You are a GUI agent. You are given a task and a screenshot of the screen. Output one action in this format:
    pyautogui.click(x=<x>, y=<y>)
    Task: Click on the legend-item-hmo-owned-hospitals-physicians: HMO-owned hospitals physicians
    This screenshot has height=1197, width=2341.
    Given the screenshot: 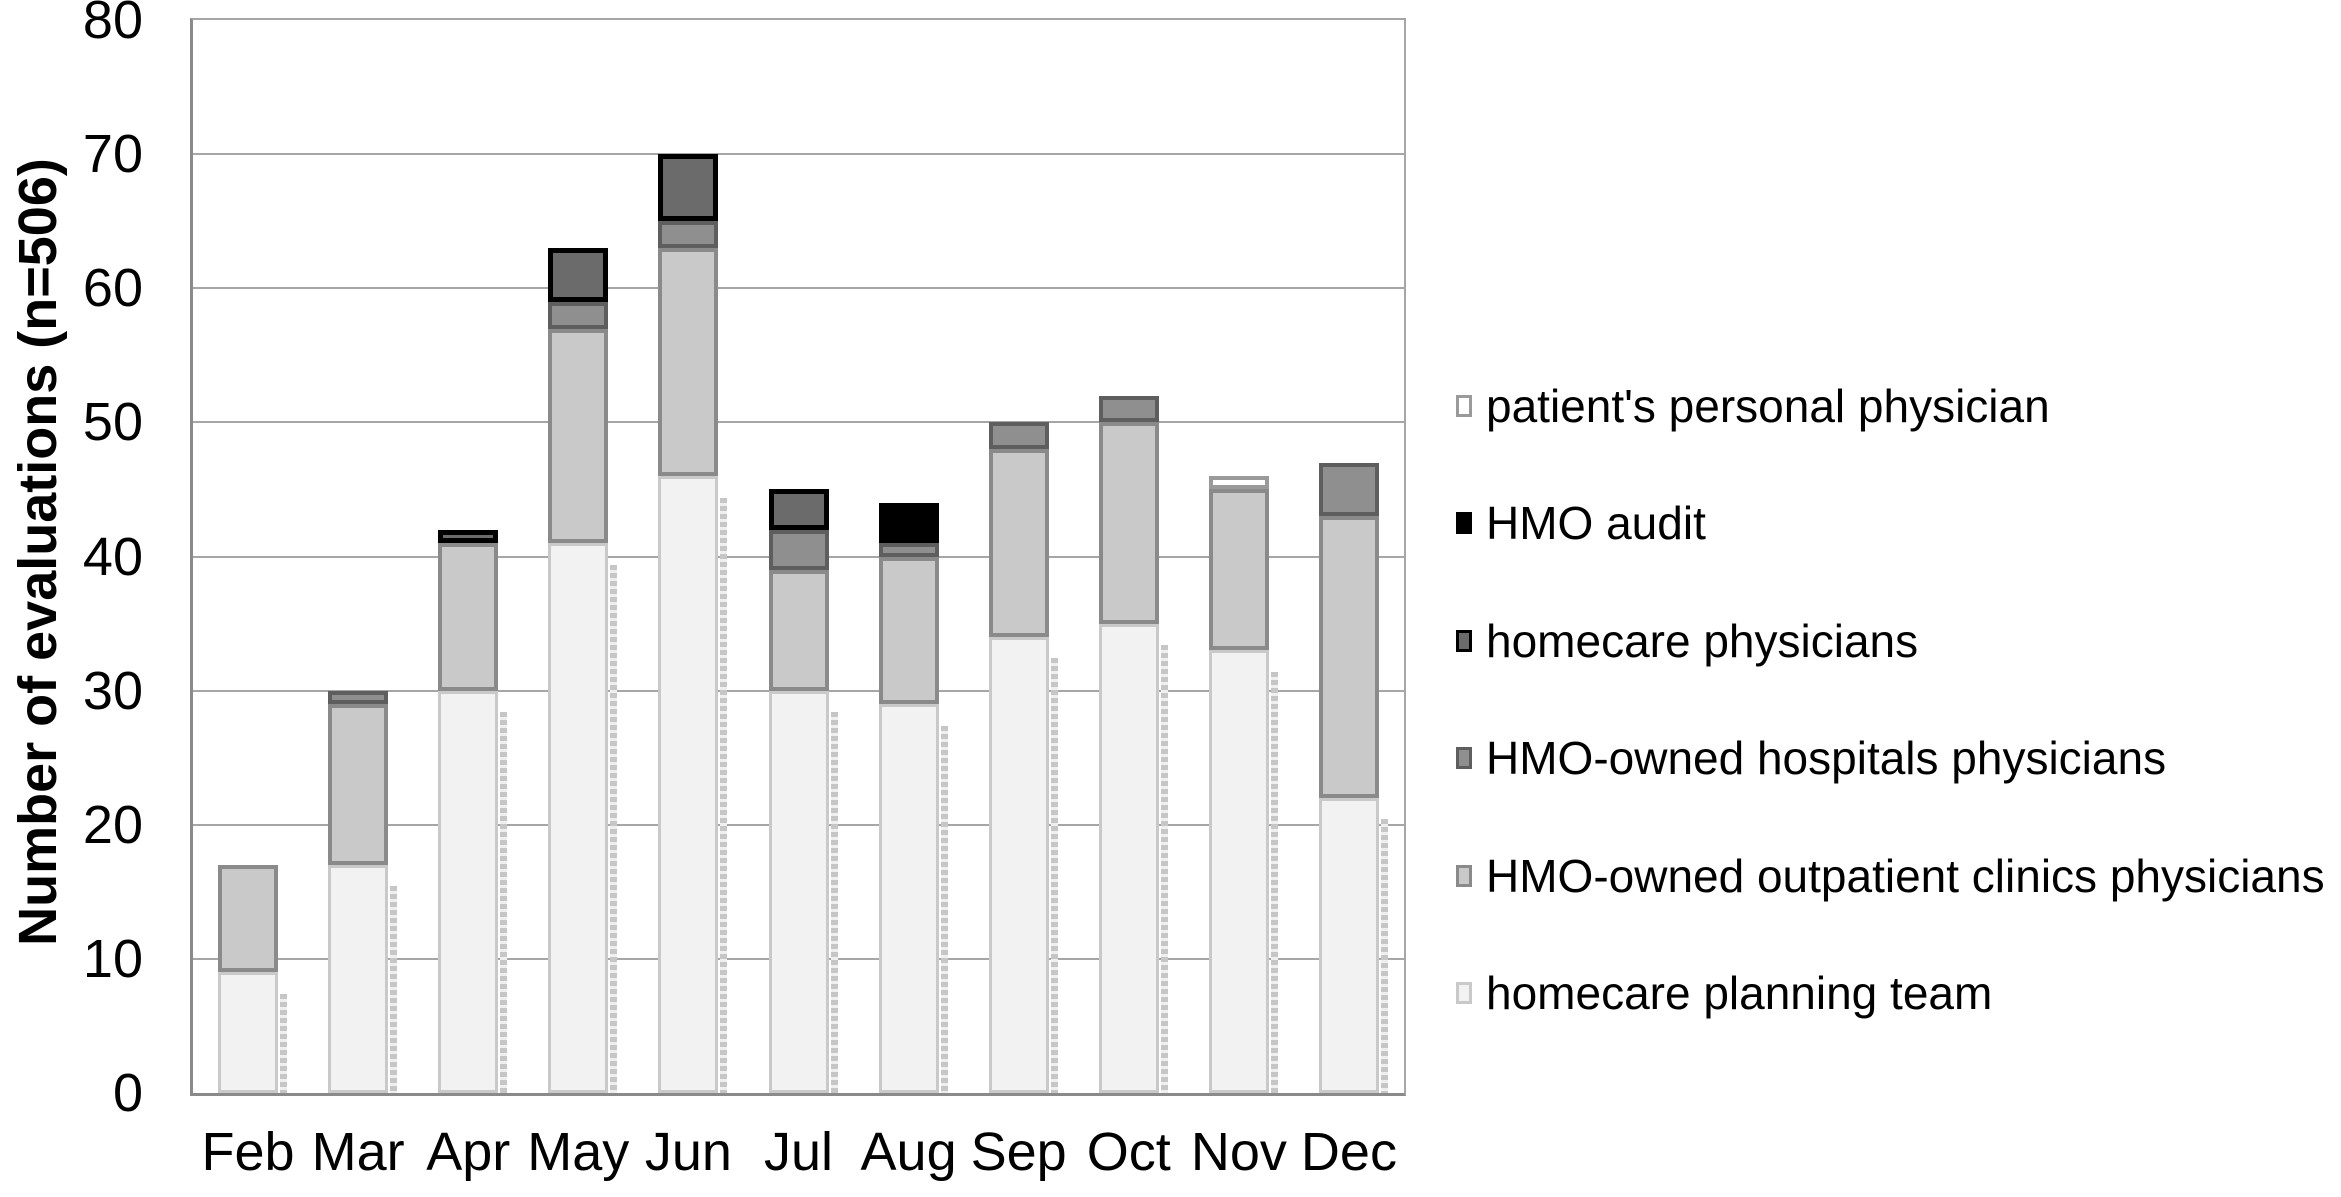 What is the action you would take?
    pyautogui.click(x=1811, y=758)
    